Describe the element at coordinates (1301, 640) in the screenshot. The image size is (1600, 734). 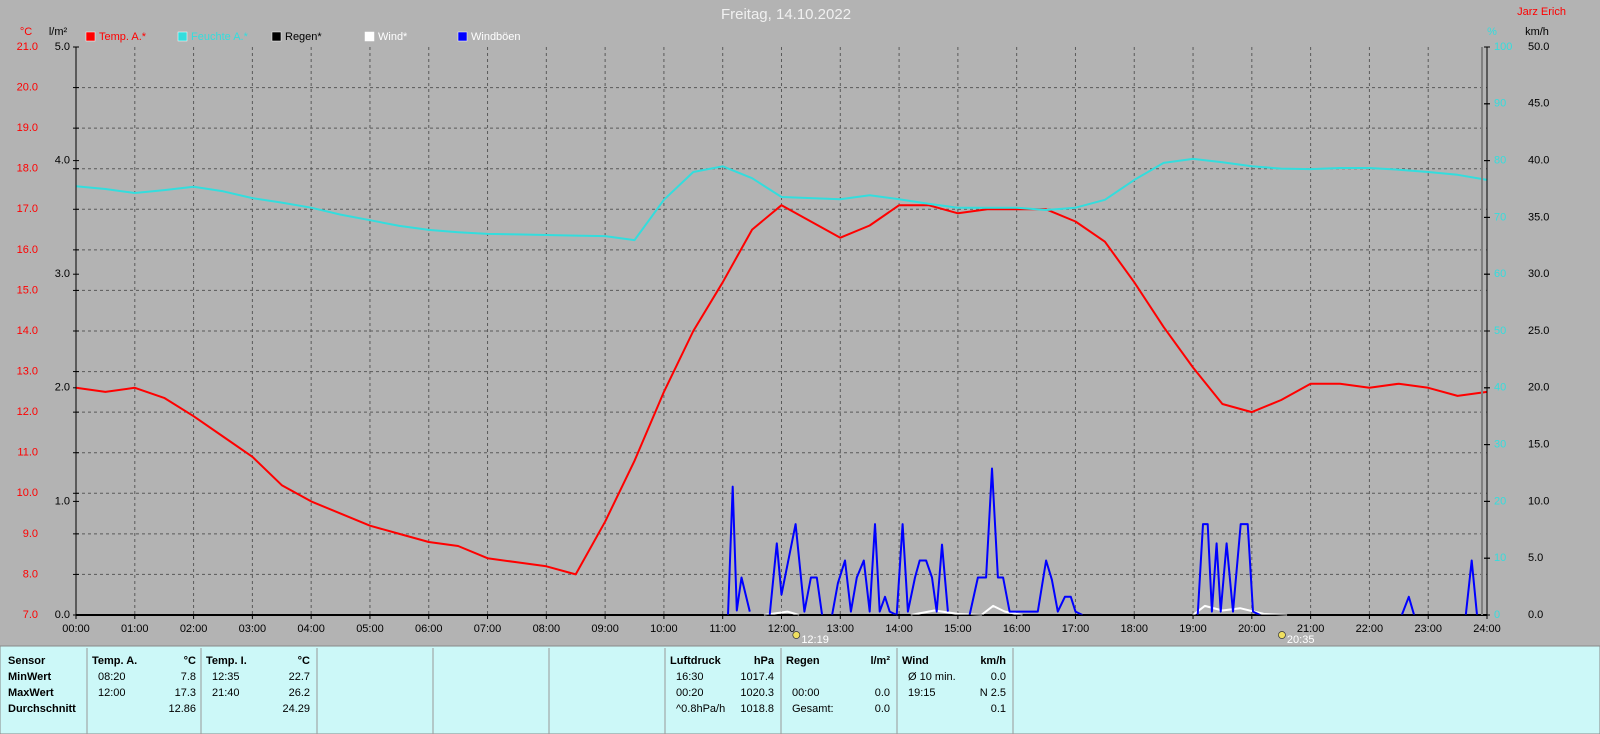
I see `annotation: 20:35` at that location.